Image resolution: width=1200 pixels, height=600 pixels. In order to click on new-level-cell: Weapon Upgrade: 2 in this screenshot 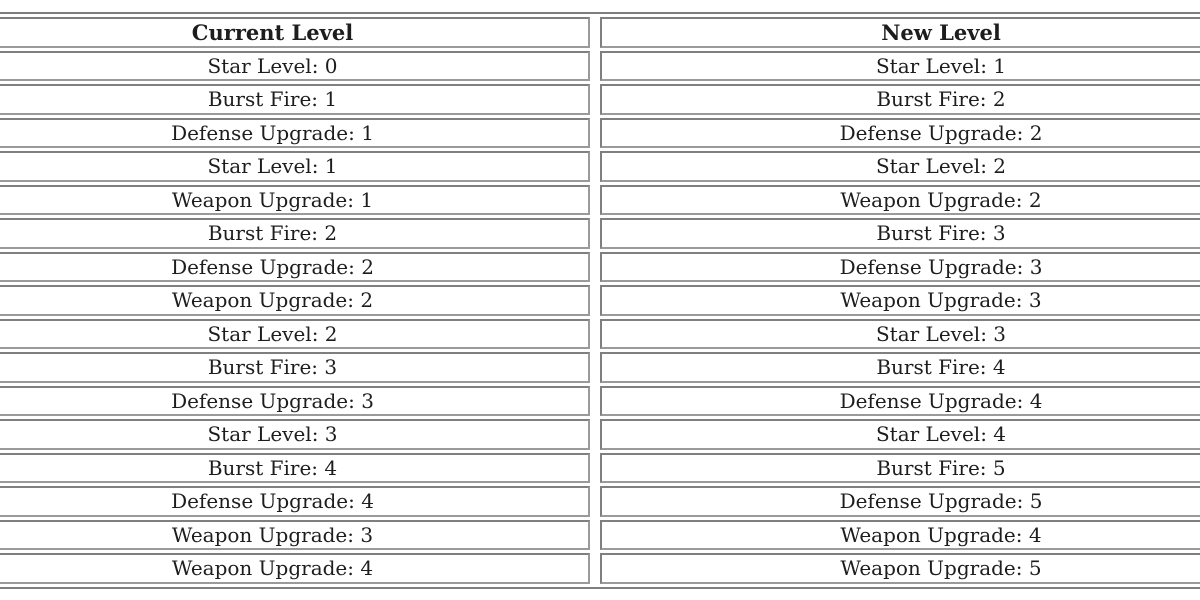, I will do `click(900, 199)`.